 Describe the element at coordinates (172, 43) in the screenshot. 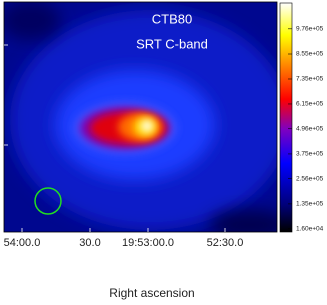

I see `map-subtitle: SRT C-band` at that location.